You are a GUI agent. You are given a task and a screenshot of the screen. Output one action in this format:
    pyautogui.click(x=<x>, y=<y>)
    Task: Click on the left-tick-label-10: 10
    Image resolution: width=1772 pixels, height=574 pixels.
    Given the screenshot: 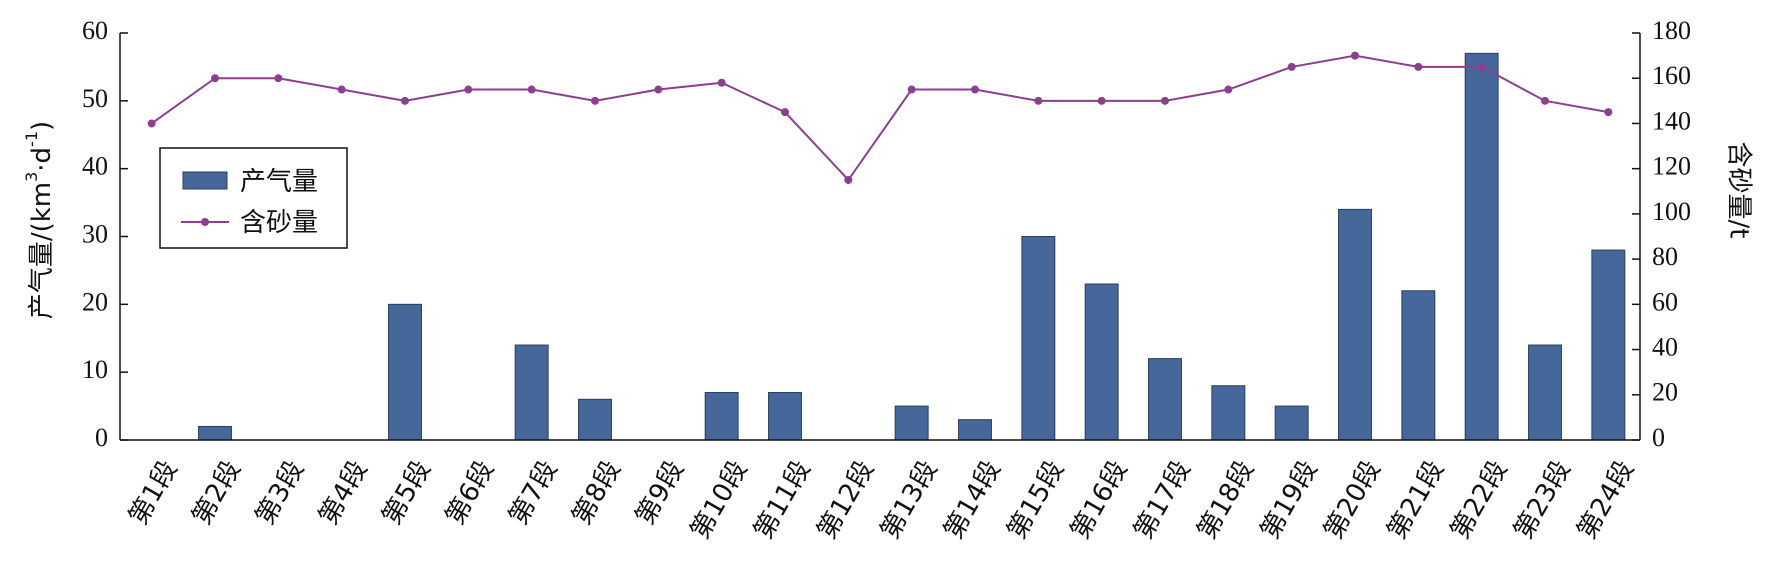 What is the action you would take?
    pyautogui.click(x=95, y=369)
    